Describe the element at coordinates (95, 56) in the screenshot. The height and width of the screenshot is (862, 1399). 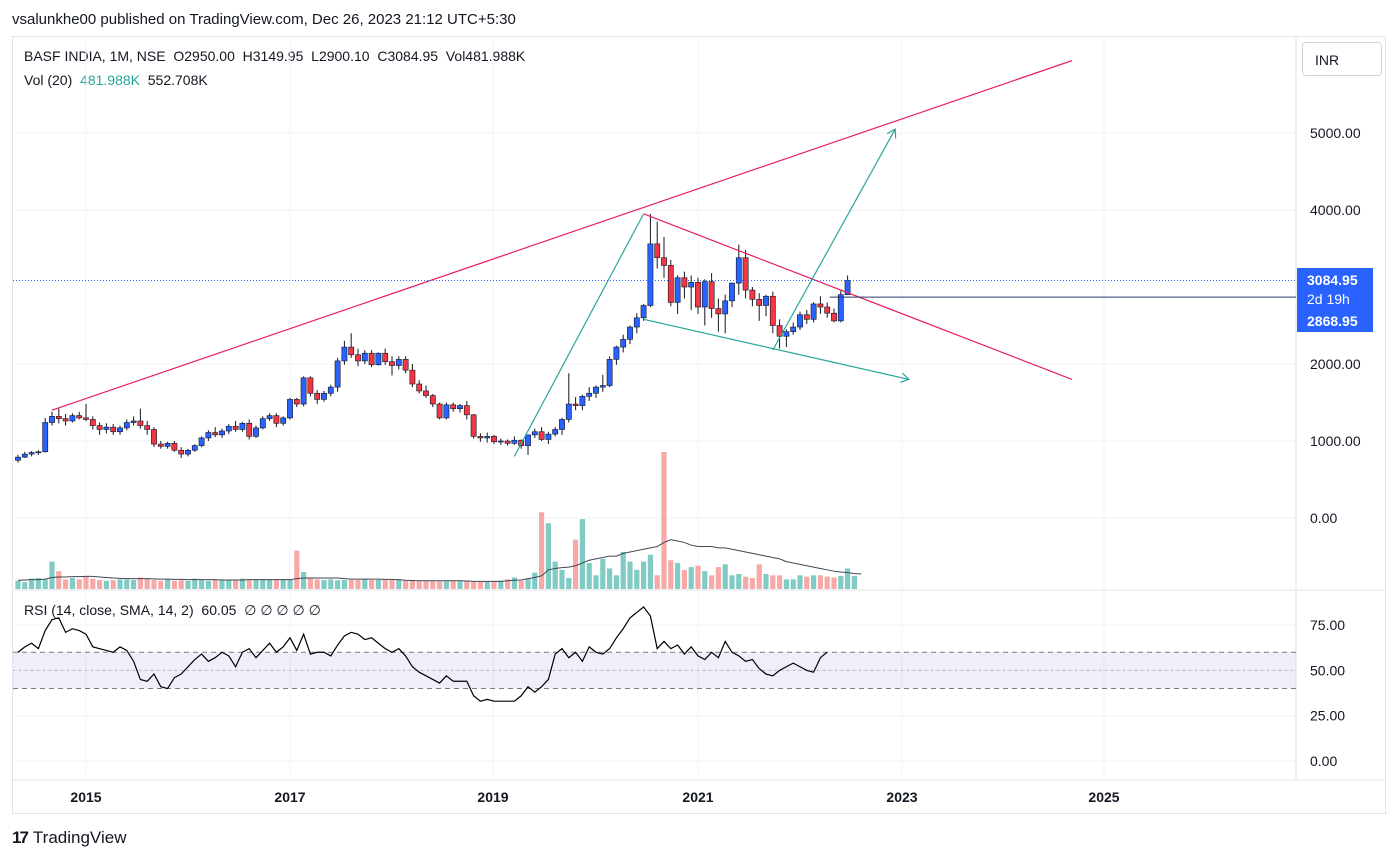
I see `symbol-name: BASF INDIA, 1M, NSE` at that location.